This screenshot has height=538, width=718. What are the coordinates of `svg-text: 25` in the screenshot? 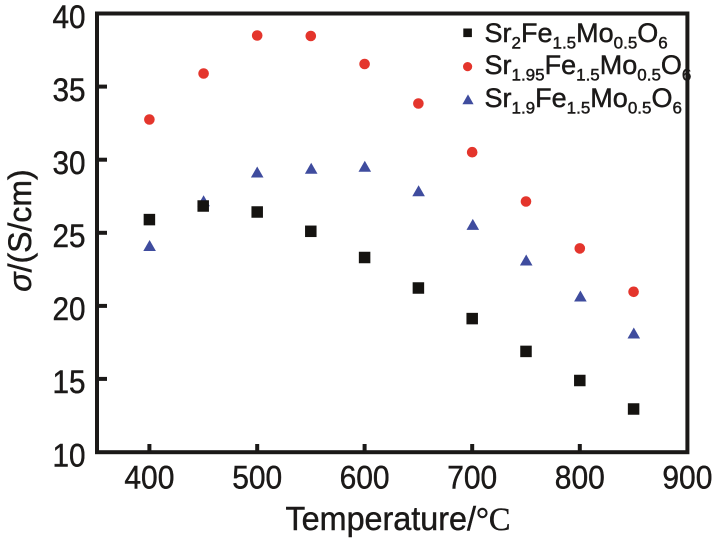 It's located at (69, 236).